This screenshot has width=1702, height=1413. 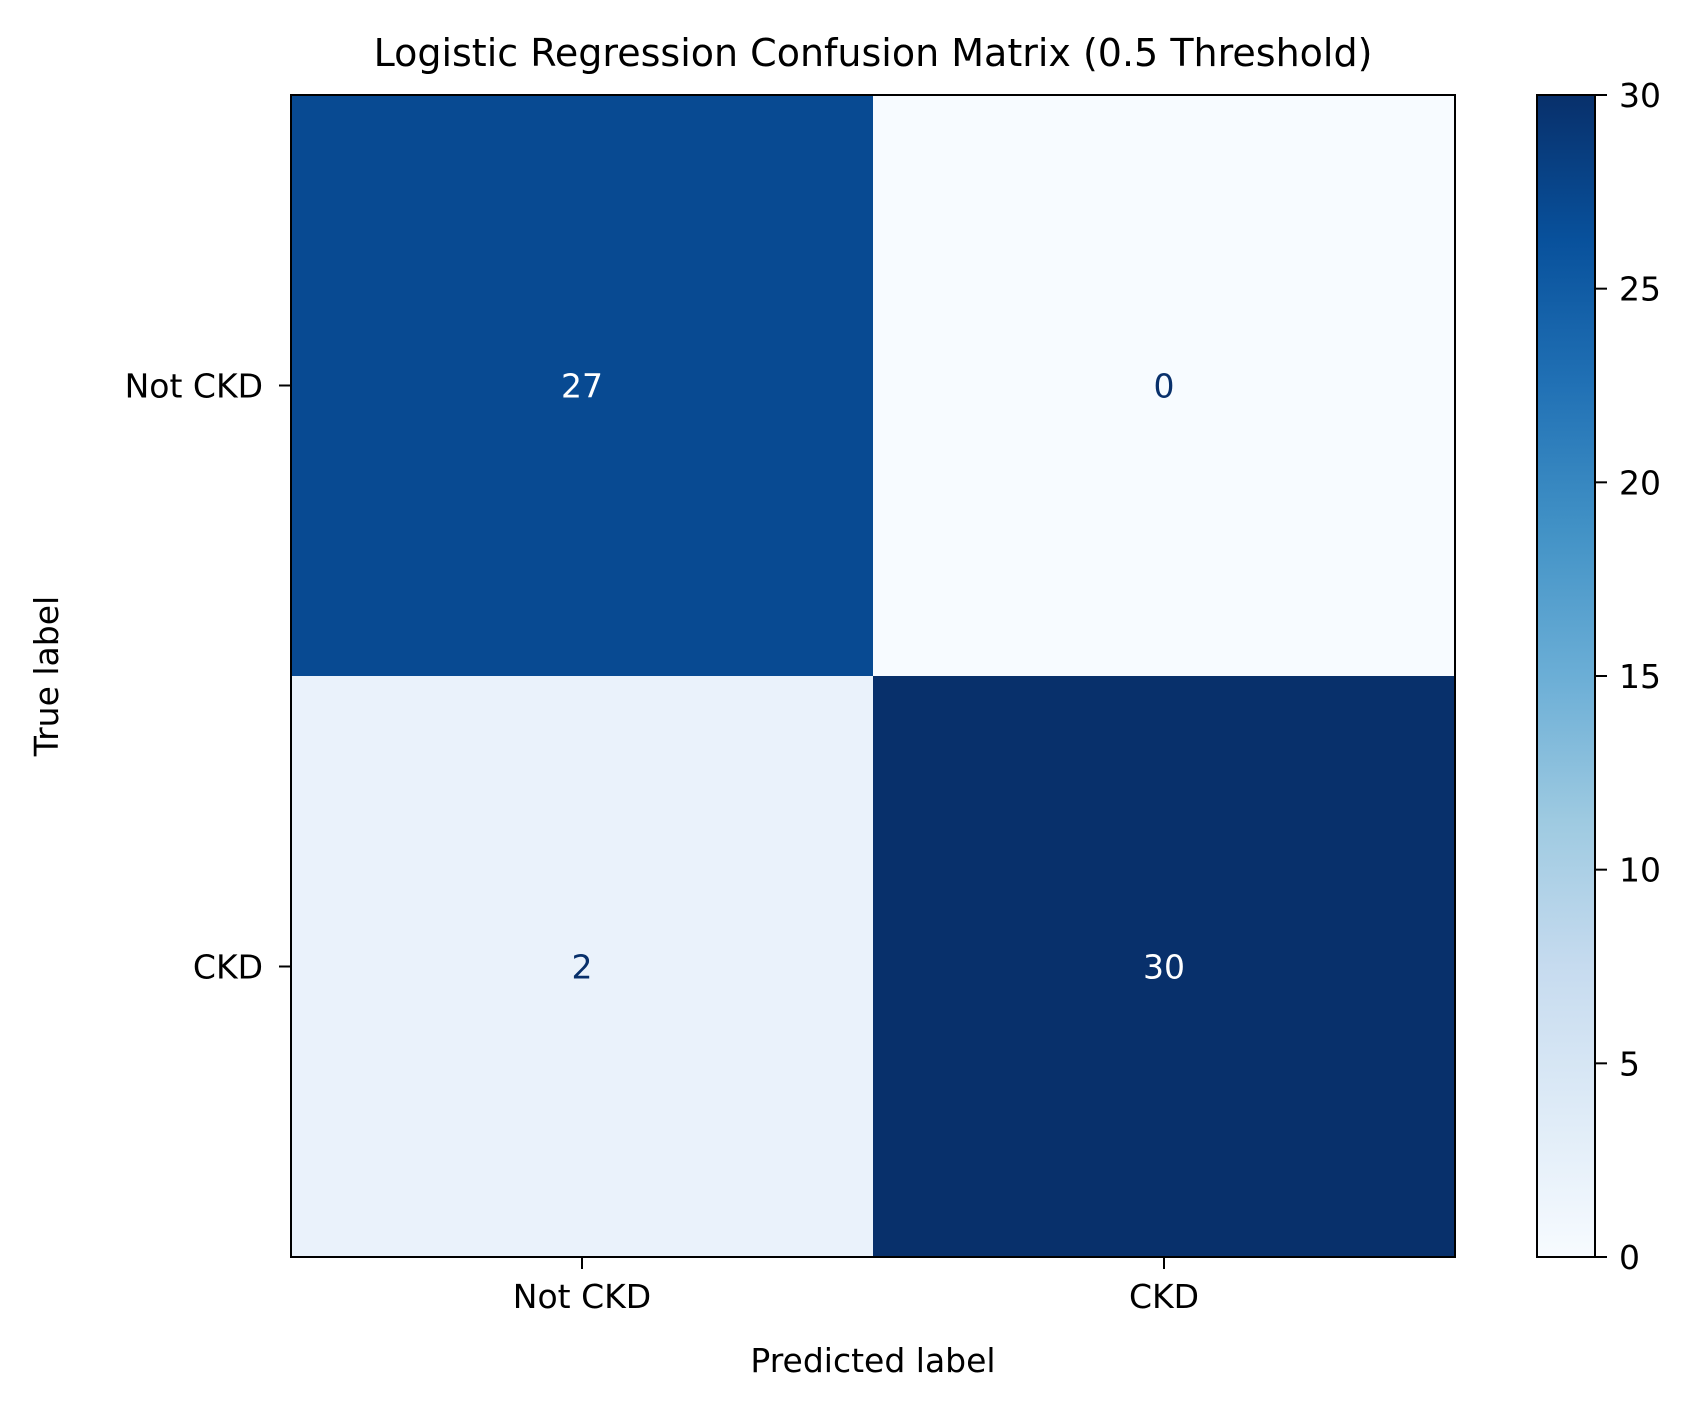 I want to click on colorbar, so click(x=1566, y=676).